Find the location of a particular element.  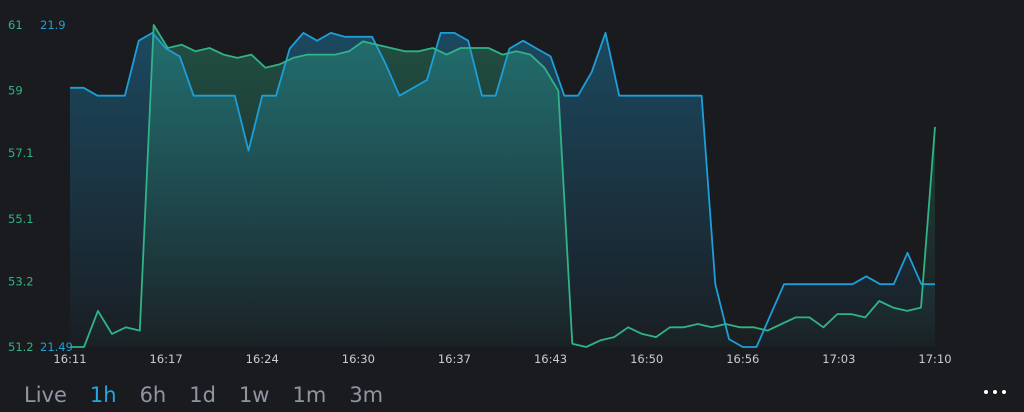

x-tick-label: 17:10 is located at coordinates (934, 359).